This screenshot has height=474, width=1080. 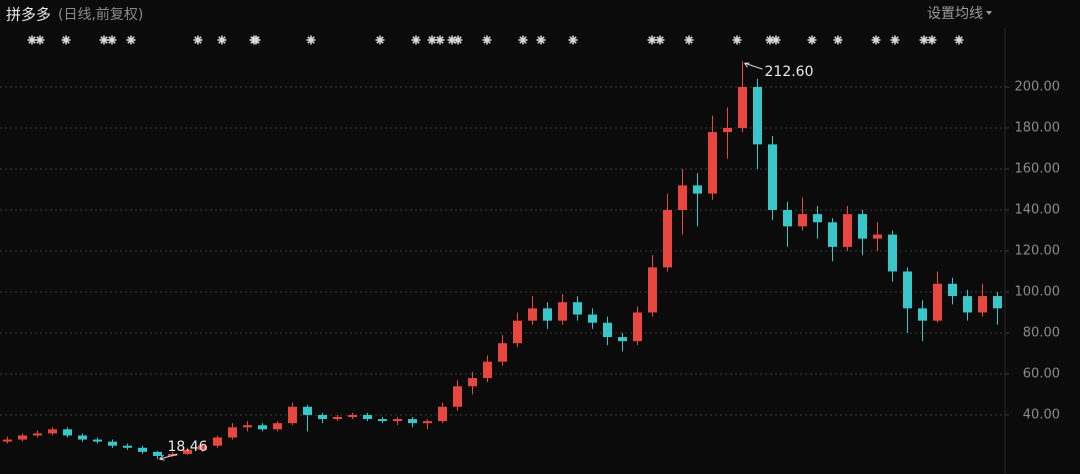 What do you see at coordinates (955, 14) in the screenshot?
I see `menu-label: 设置均线` at bounding box center [955, 14].